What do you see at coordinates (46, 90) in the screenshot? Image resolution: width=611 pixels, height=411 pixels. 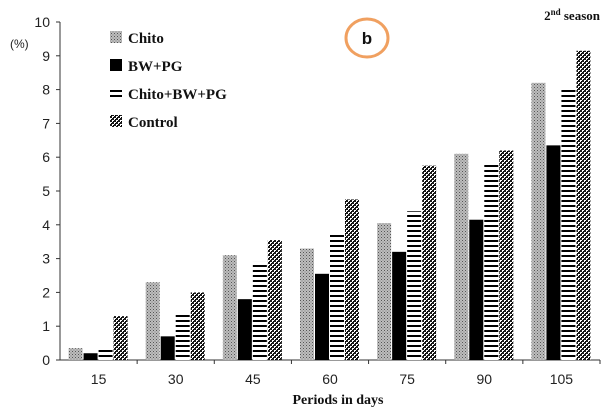 I see `y-tick-label: 8` at bounding box center [46, 90].